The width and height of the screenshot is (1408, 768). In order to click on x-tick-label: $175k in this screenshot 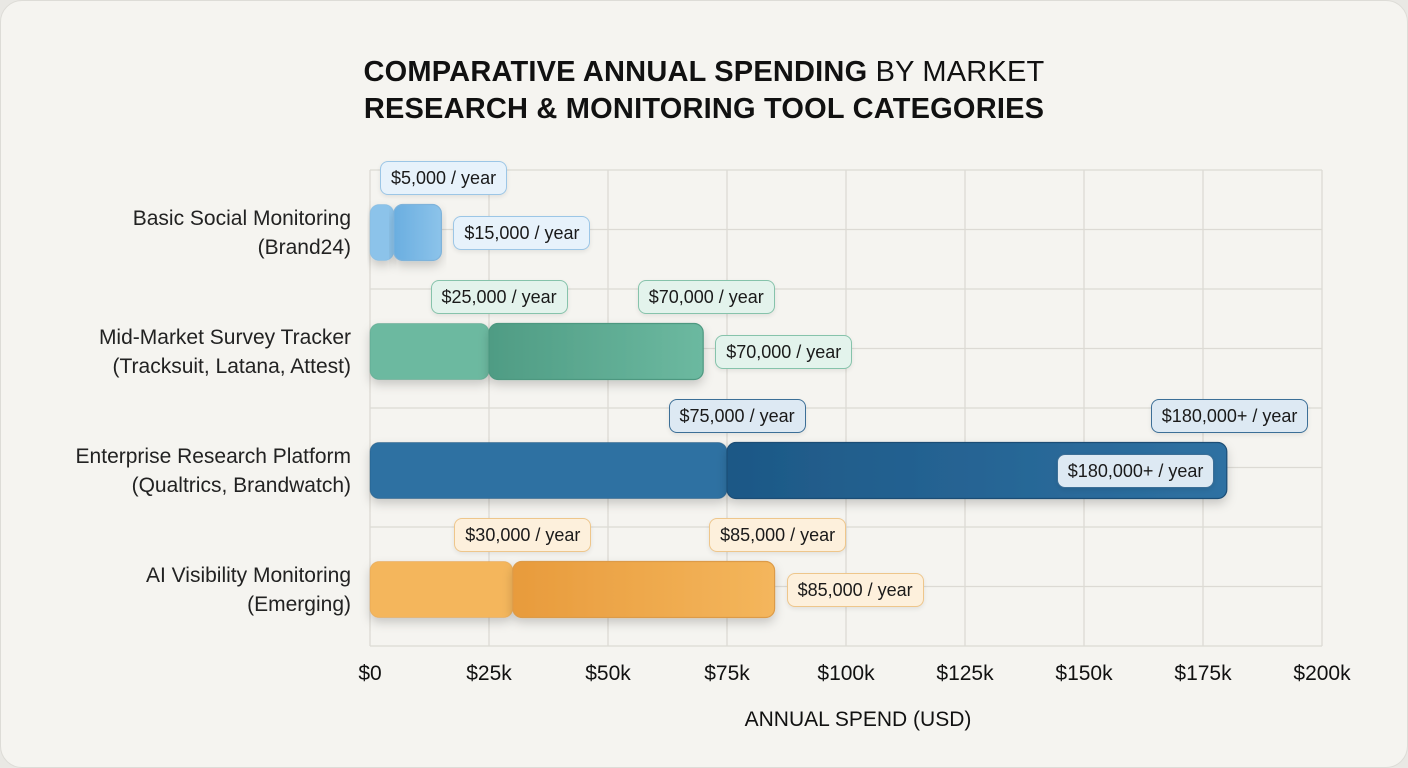, I will do `click(1203, 673)`.